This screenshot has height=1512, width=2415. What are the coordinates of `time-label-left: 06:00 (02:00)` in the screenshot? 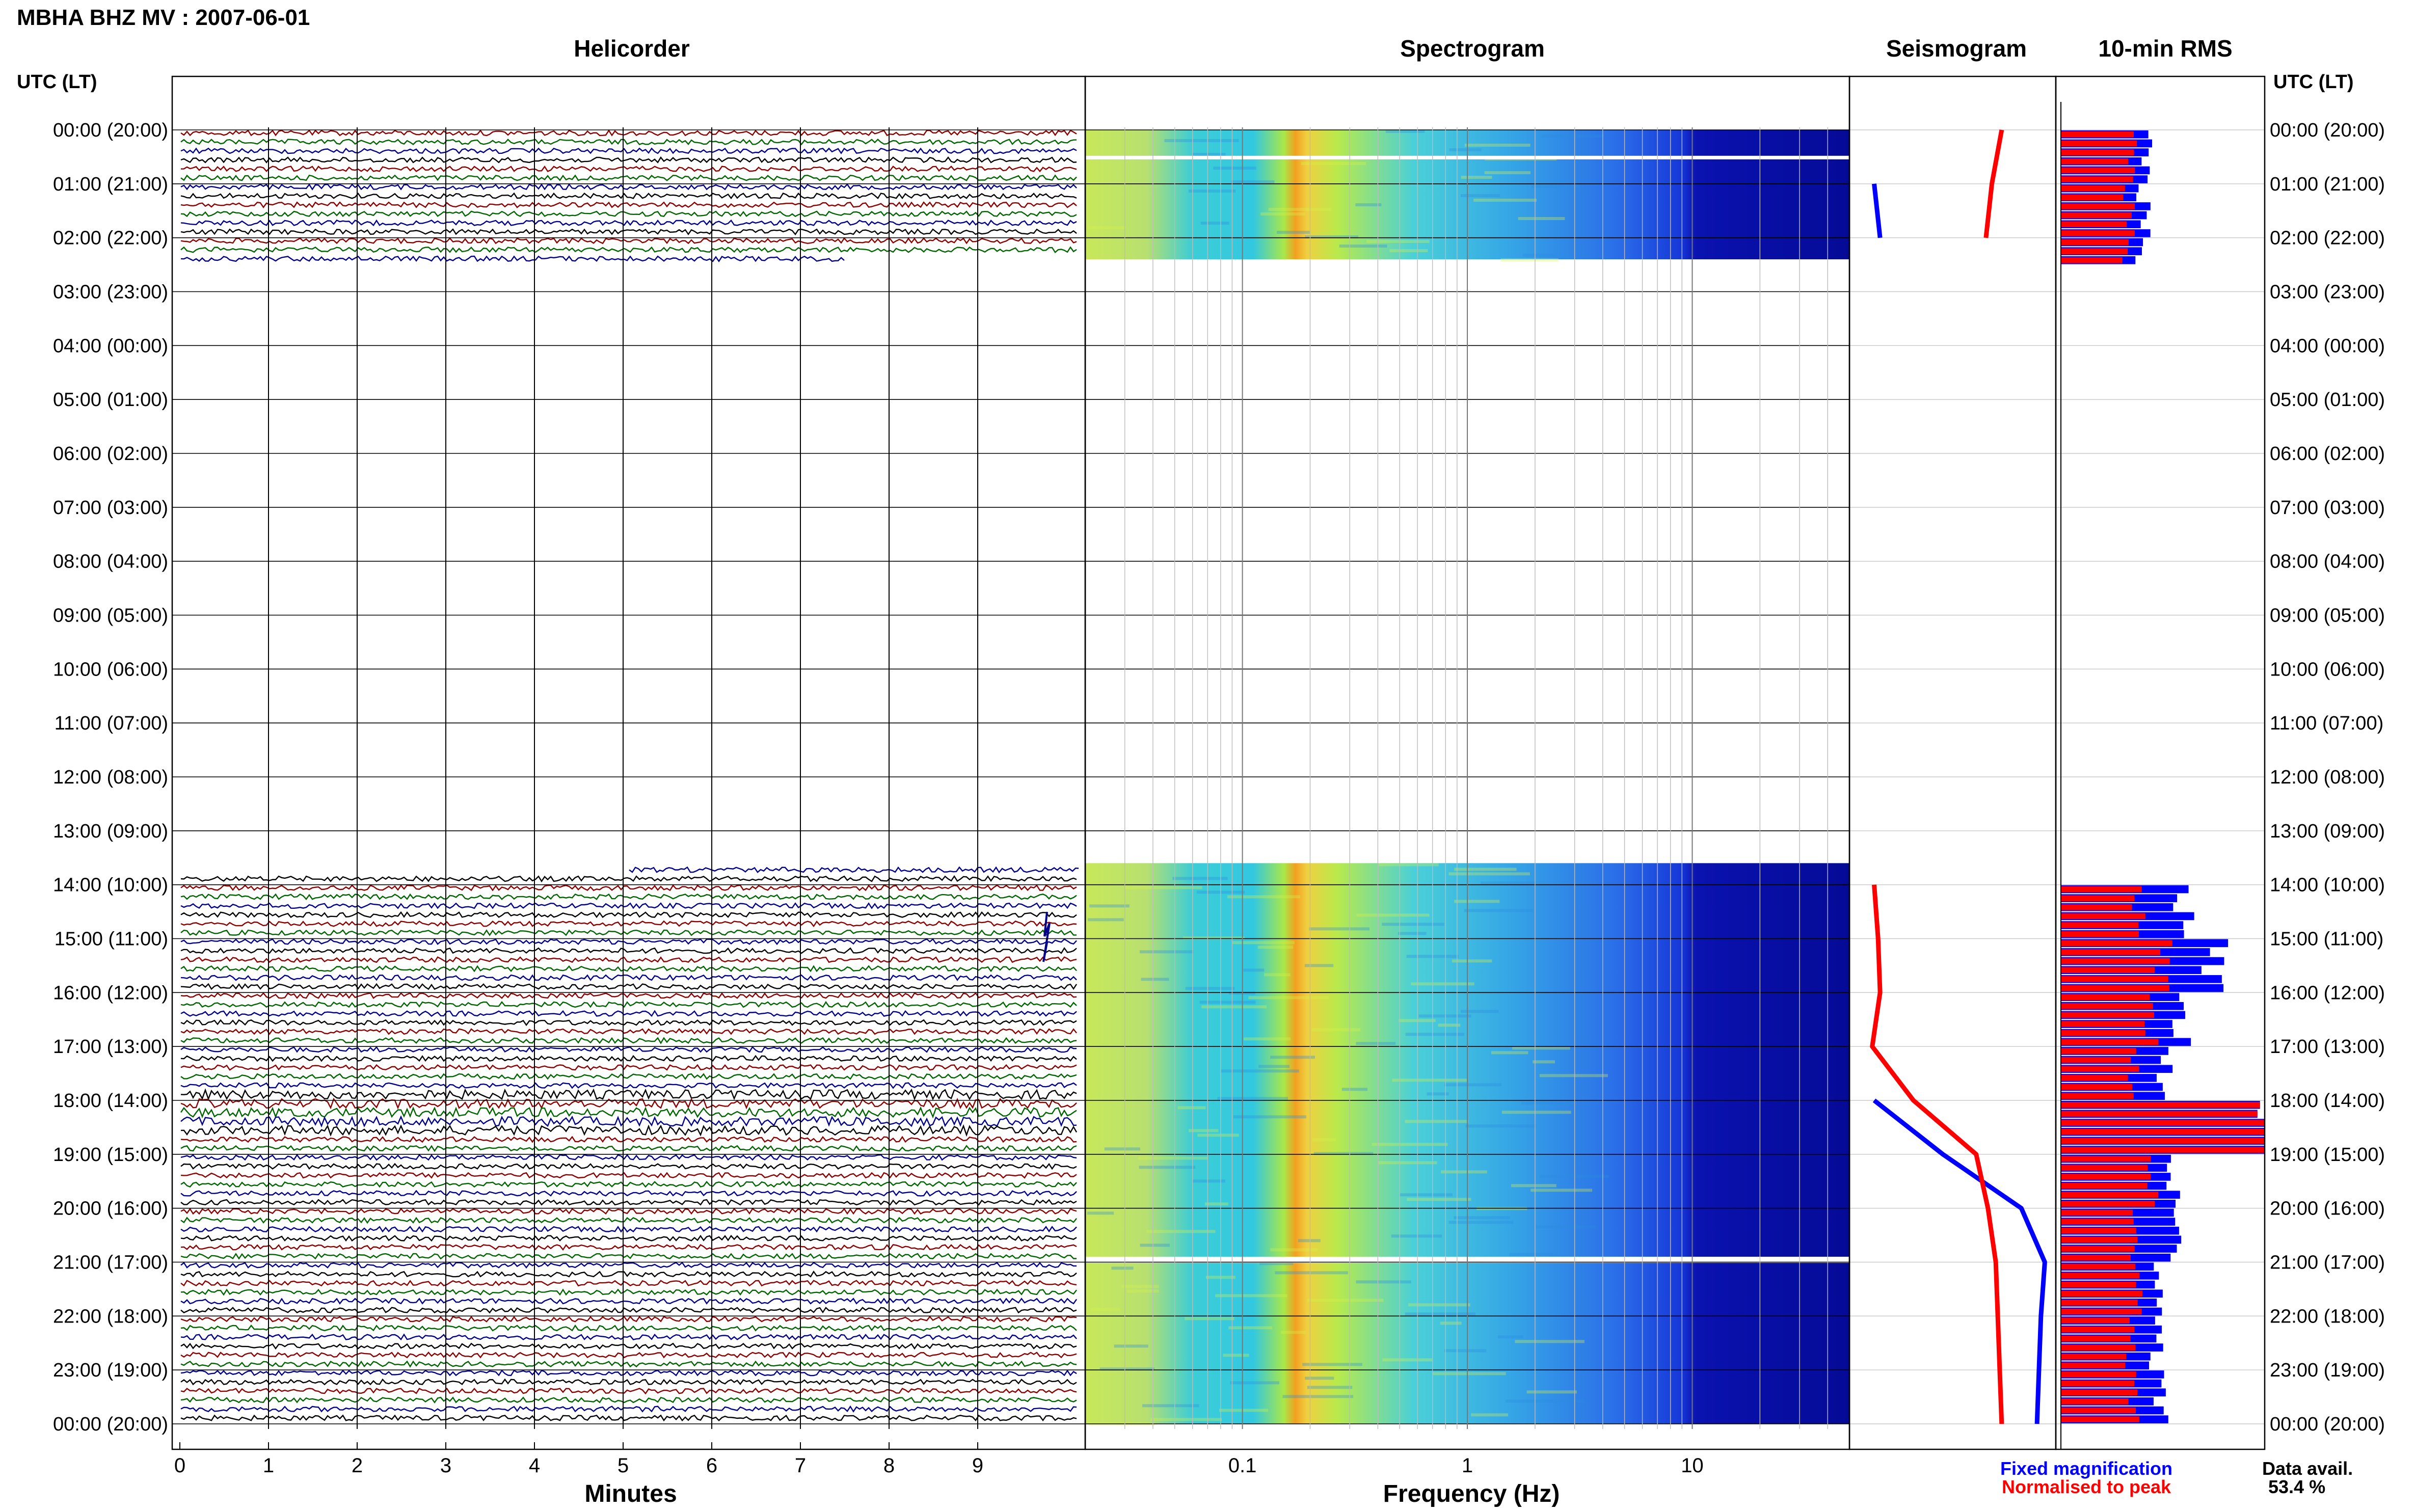 It's located at (110, 454).